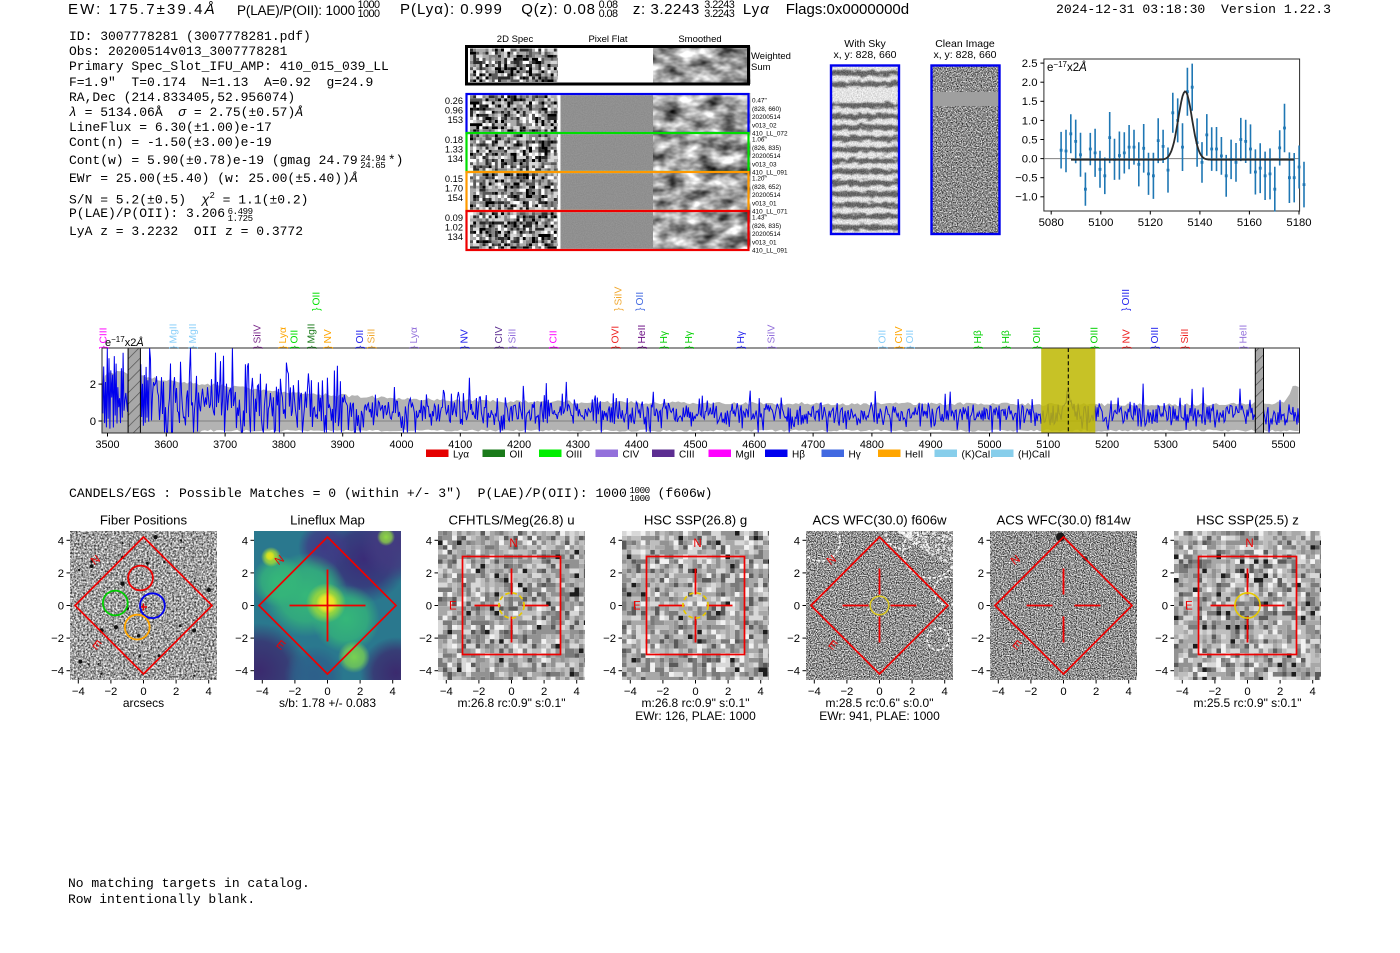 The height and width of the screenshot is (953, 1400). What do you see at coordinates (696, 703) in the screenshot?
I see `svg-text: m:26.8 rc:0.9" s:0.1"` at bounding box center [696, 703].